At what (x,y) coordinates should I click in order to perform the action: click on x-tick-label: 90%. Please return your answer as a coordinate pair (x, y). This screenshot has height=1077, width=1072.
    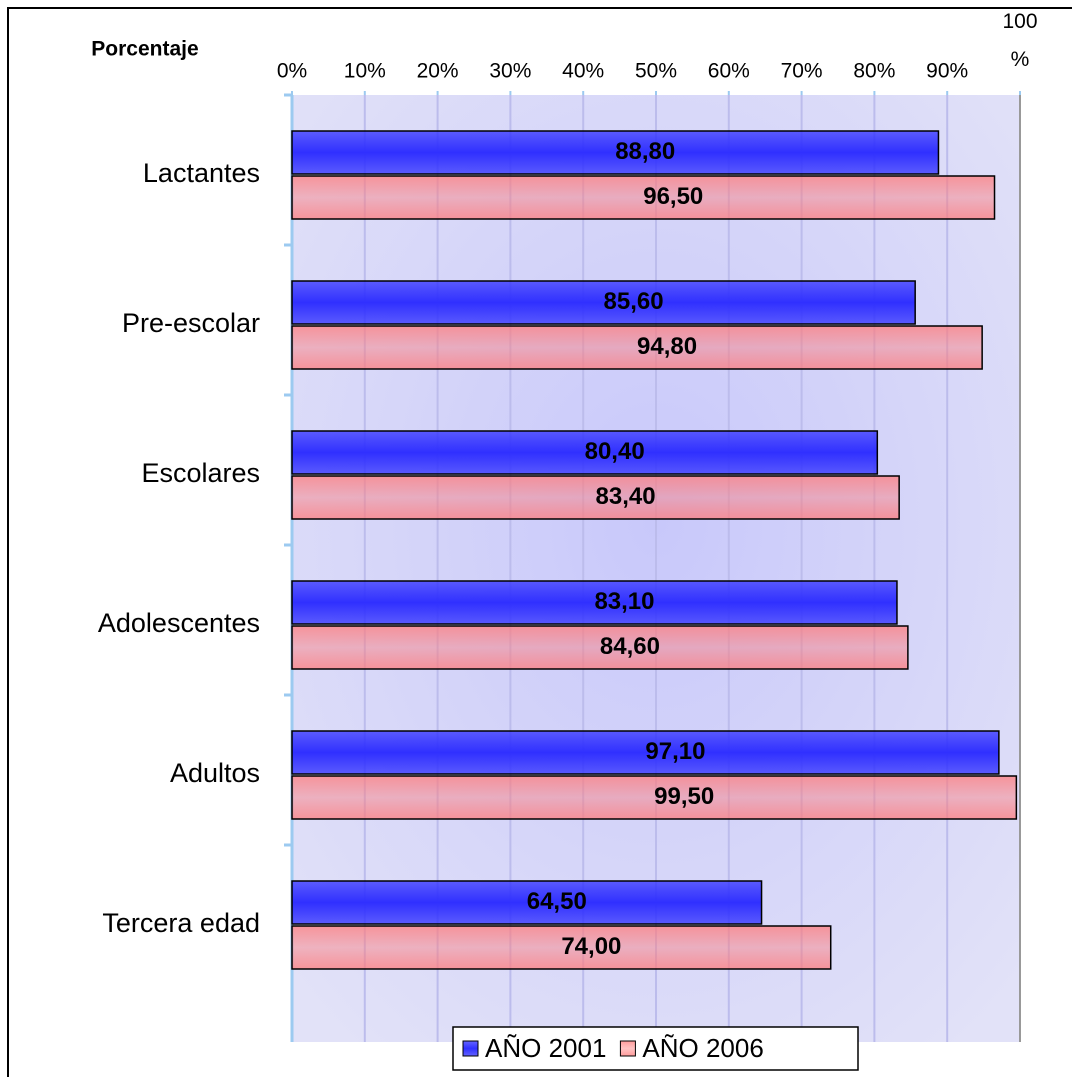
    Looking at the image, I should click on (947, 71).